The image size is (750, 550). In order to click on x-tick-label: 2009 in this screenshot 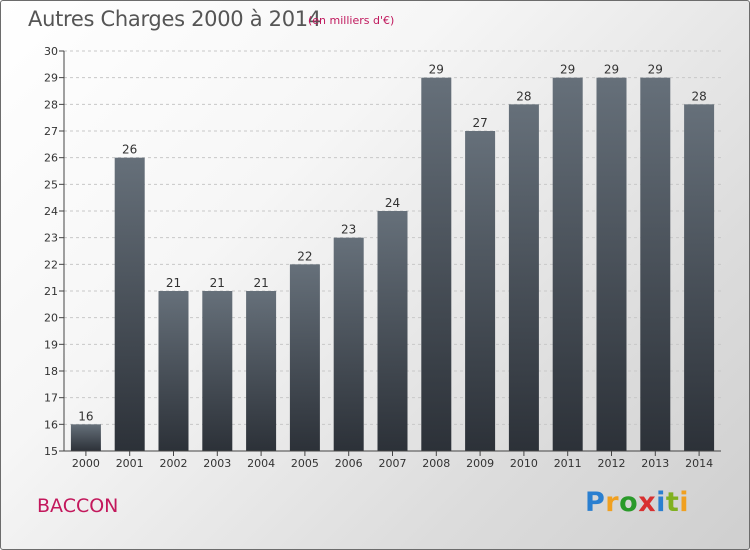, I will do `click(480, 463)`.